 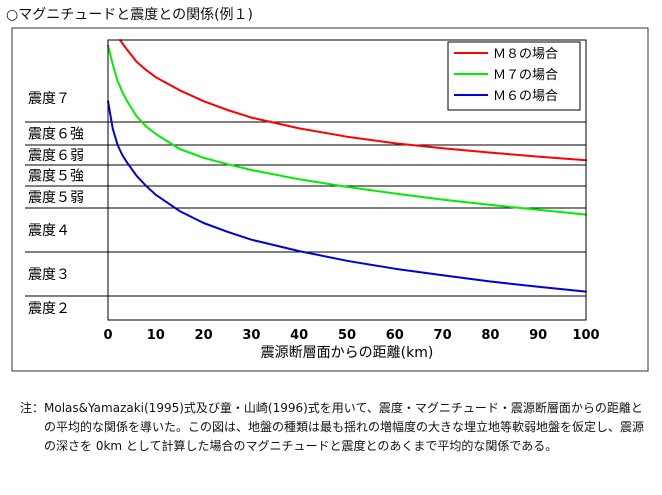 I want to click on footnote-label: 注：, so click(x=32, y=408).